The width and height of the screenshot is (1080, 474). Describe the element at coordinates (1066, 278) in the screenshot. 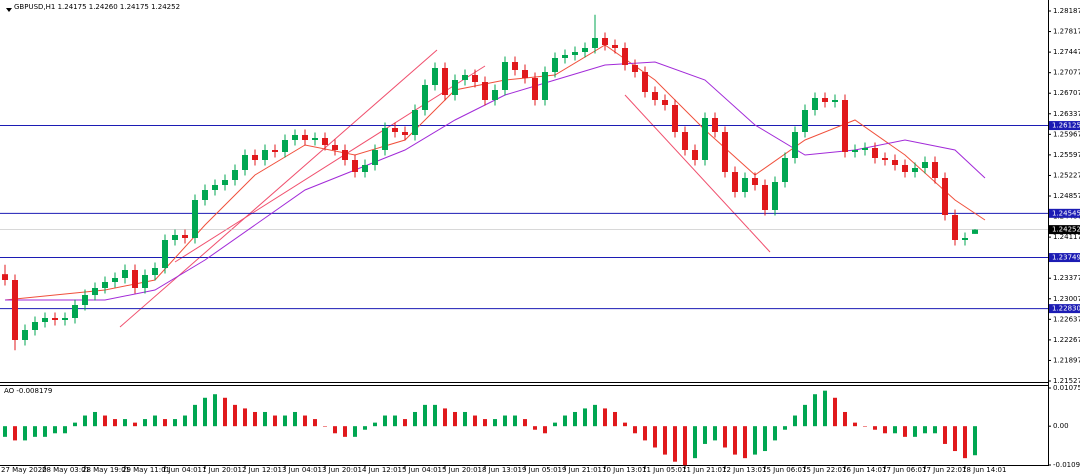

I see `y-tick-label: 1.23377` at that location.